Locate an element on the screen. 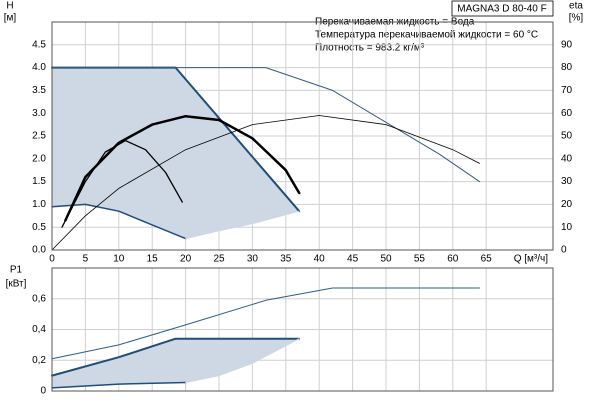 The height and width of the screenshot is (400, 600). y-tick-label: 2.5 is located at coordinates (39, 136).